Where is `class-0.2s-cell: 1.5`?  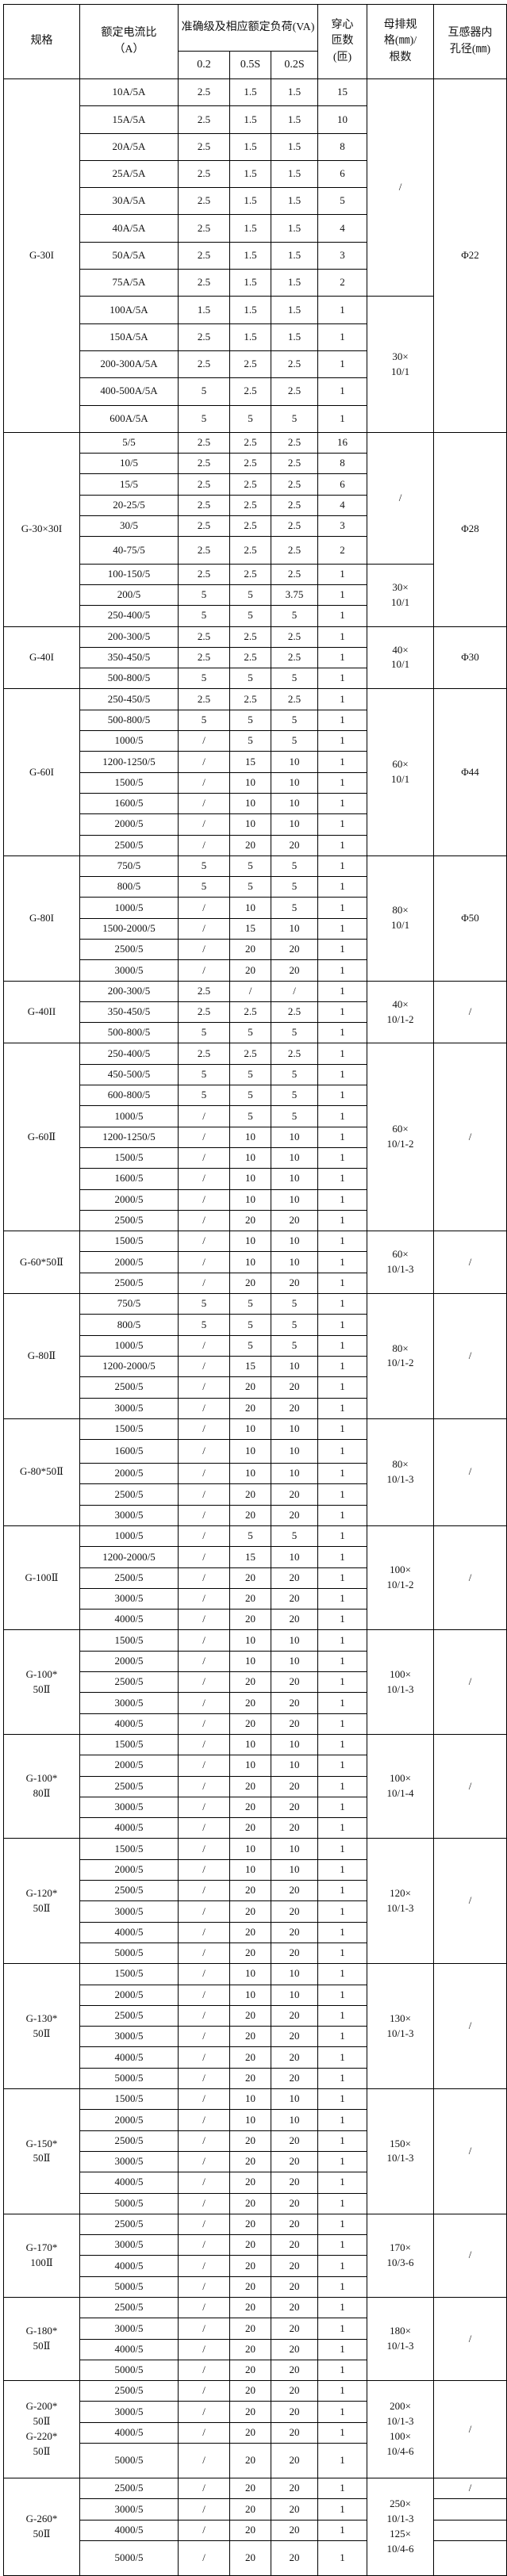 class-0.2s-cell: 1.5 is located at coordinates (294, 201).